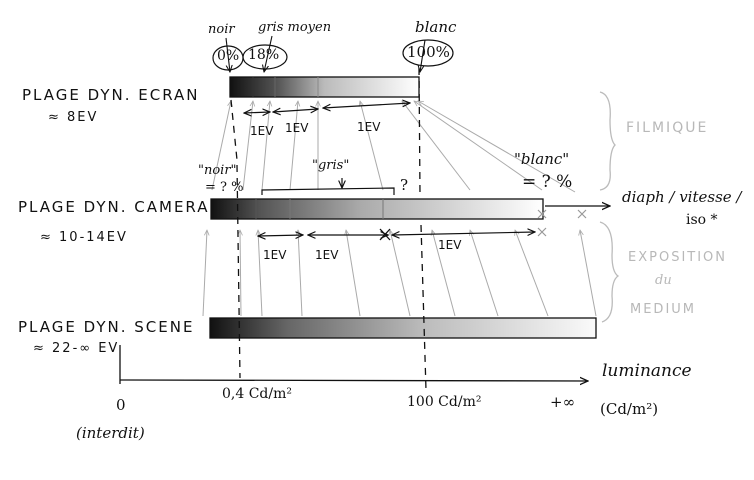 The height and width of the screenshot is (480, 754). What do you see at coordinates (450, 245) in the screenshot?
I see `camera-ev-3: 1EV` at bounding box center [450, 245].